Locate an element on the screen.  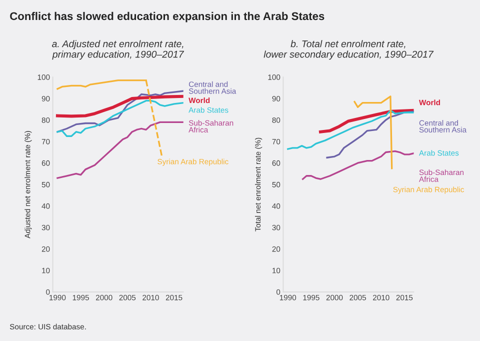
chart-subtitle: b. Total net enrolment rate, lower secondary education, 1990–2017 is located at coordinates (349, 50).